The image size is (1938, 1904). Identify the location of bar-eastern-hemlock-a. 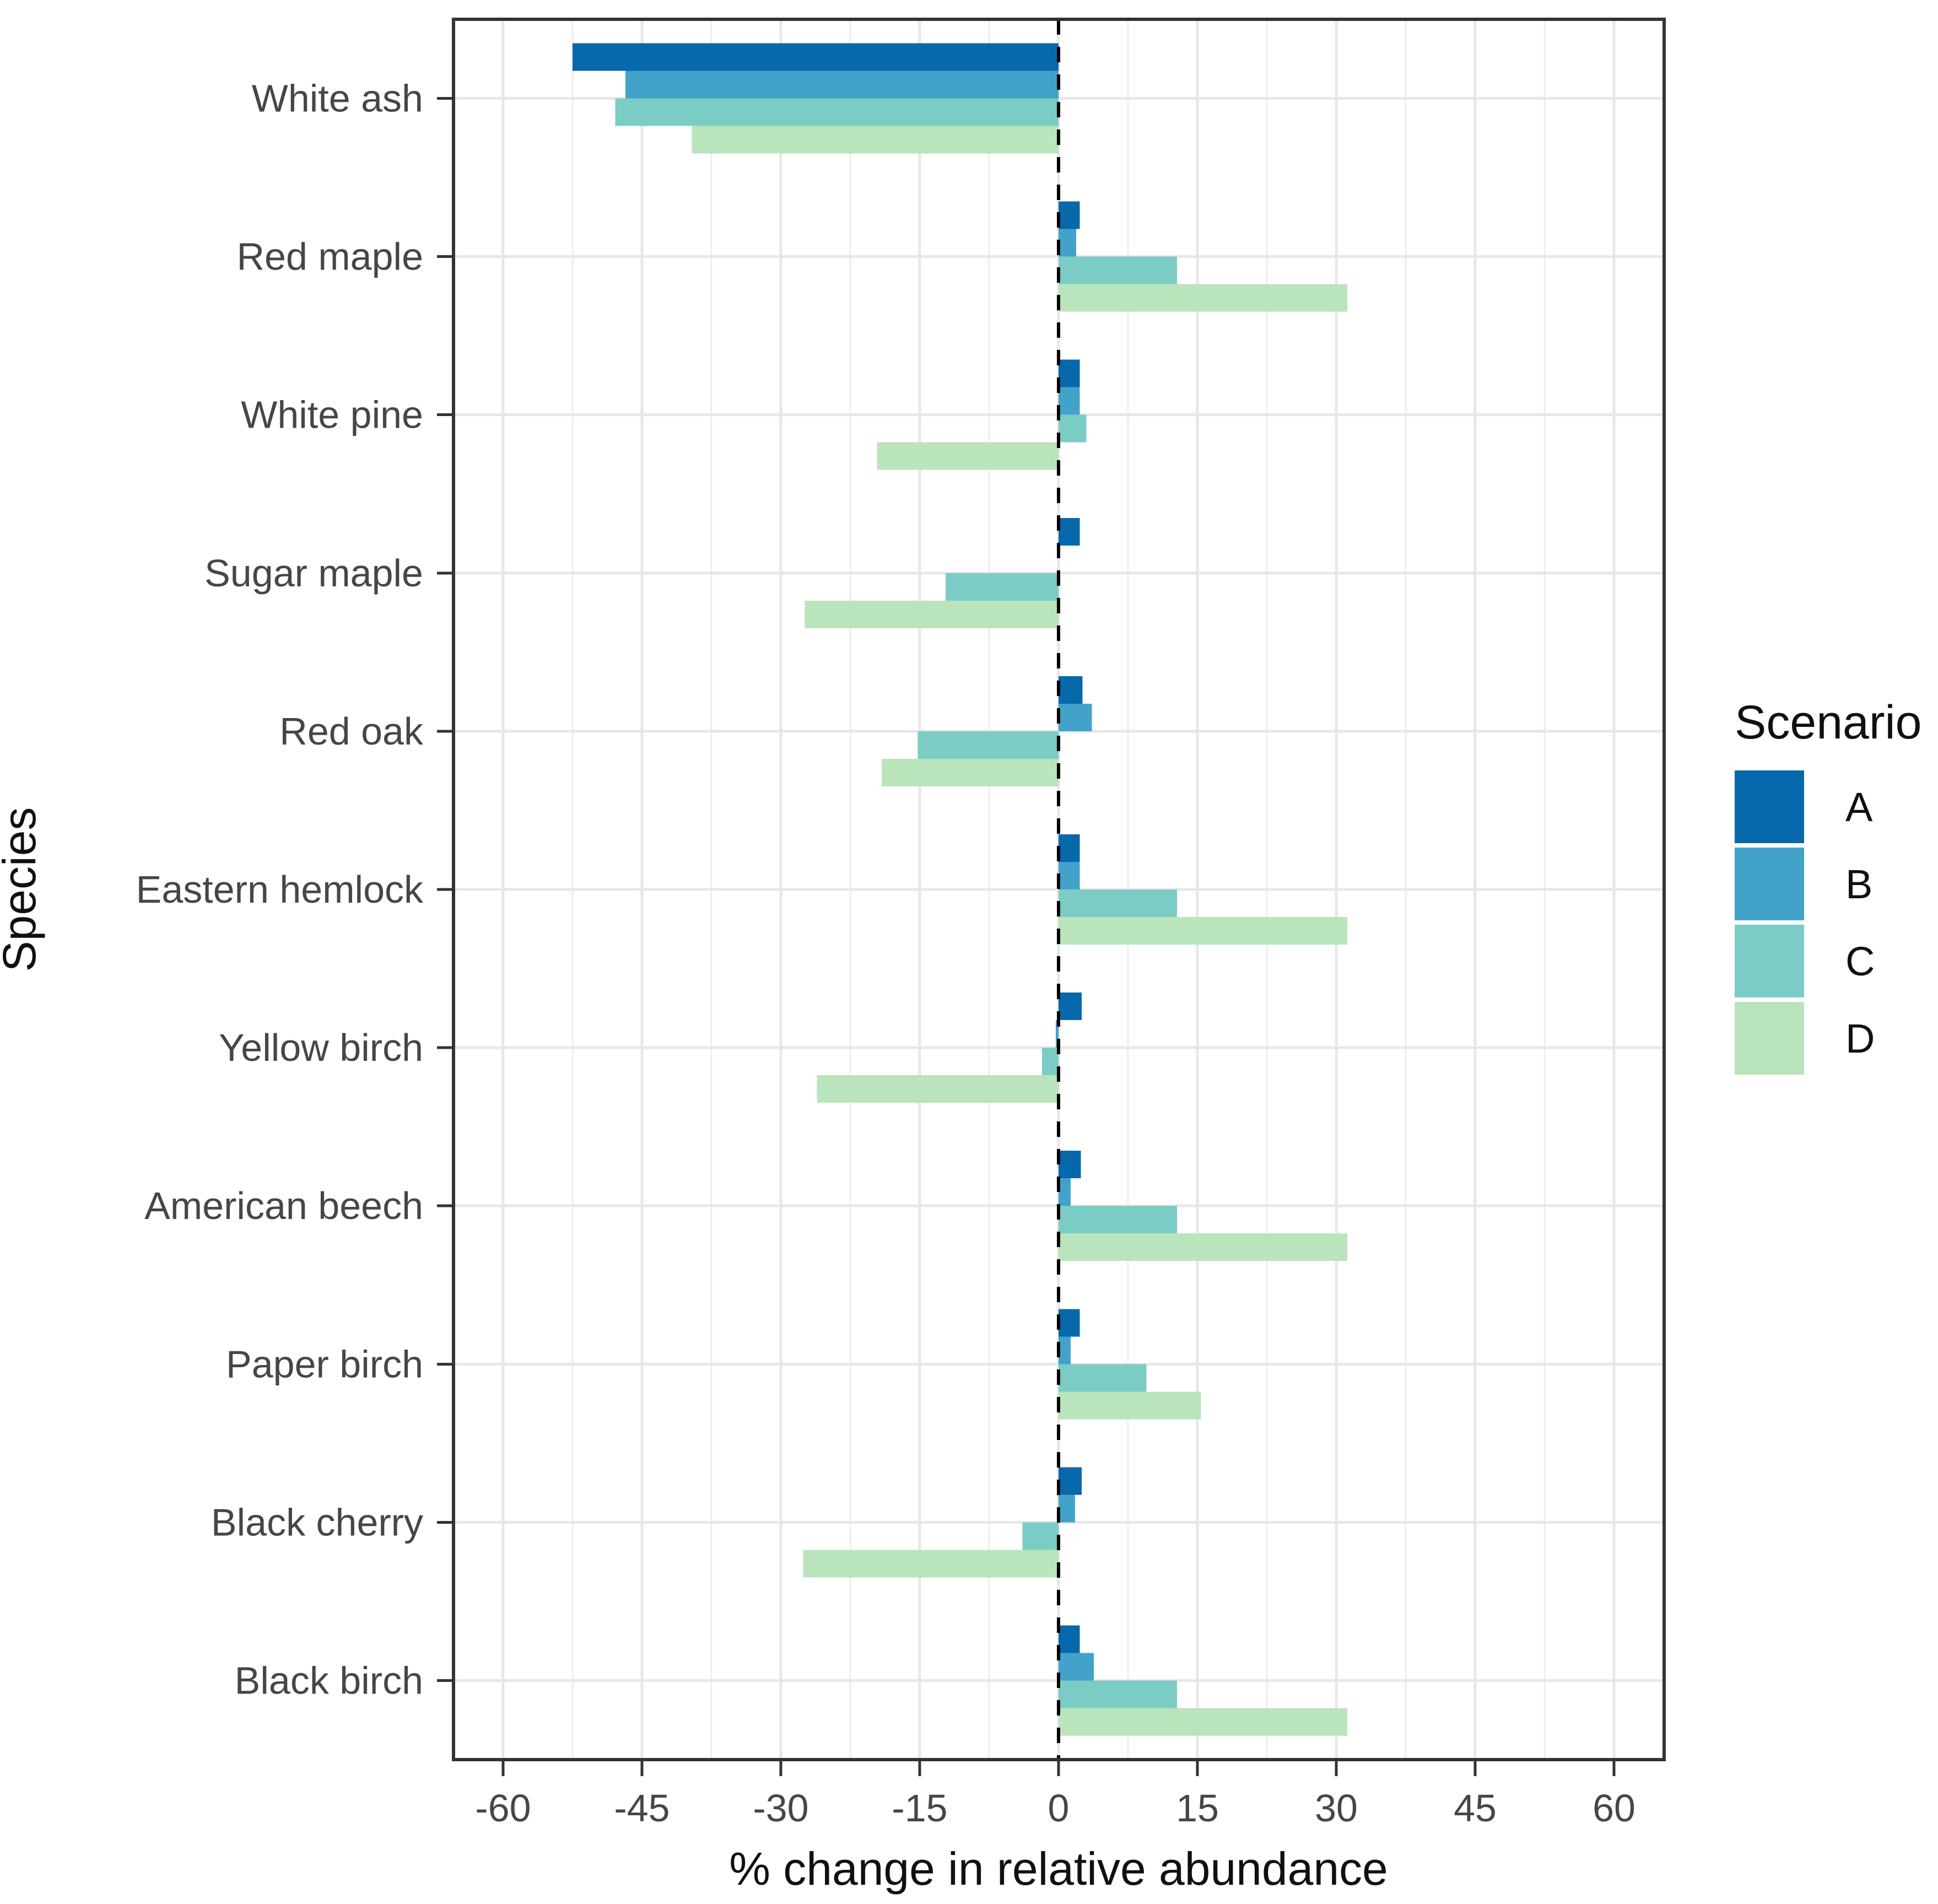
(1069, 848).